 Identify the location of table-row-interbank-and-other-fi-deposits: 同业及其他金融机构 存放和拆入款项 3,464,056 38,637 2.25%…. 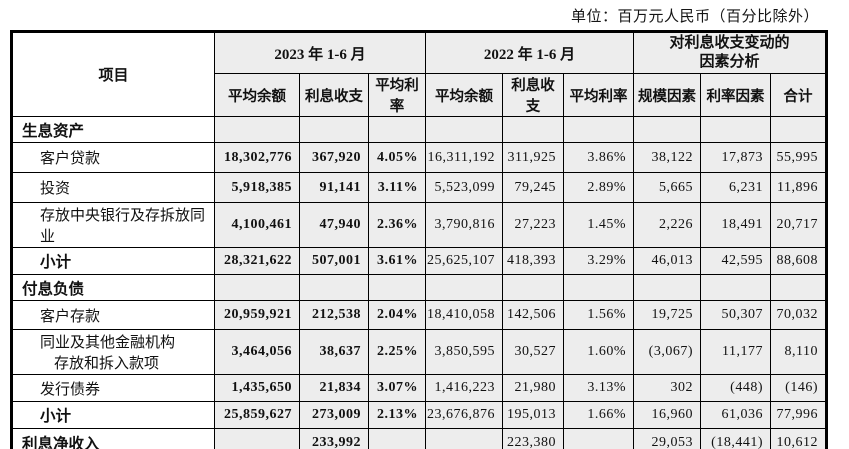
(419, 352).